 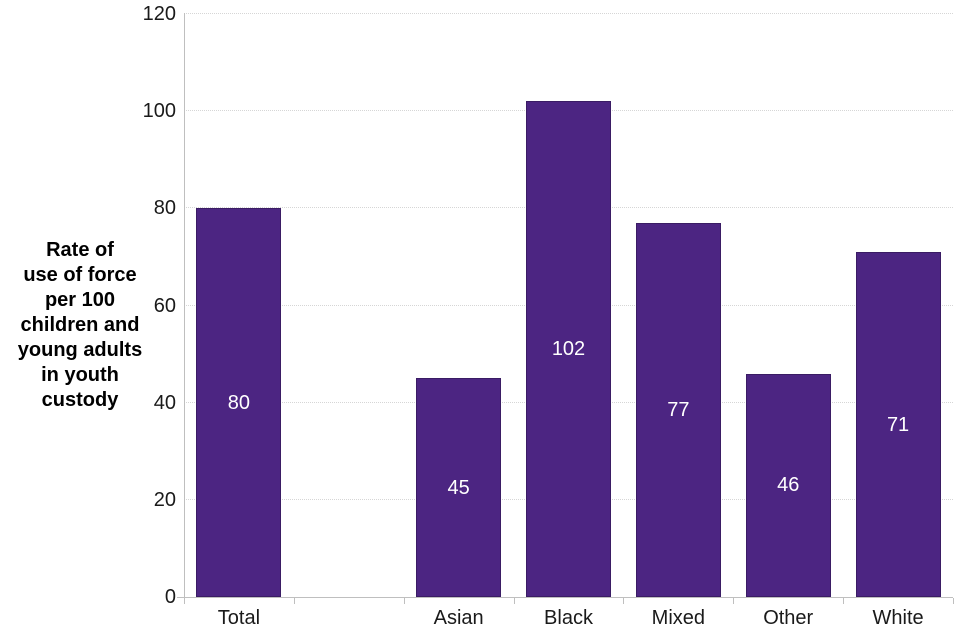 I want to click on bar-other, so click(x=788, y=485).